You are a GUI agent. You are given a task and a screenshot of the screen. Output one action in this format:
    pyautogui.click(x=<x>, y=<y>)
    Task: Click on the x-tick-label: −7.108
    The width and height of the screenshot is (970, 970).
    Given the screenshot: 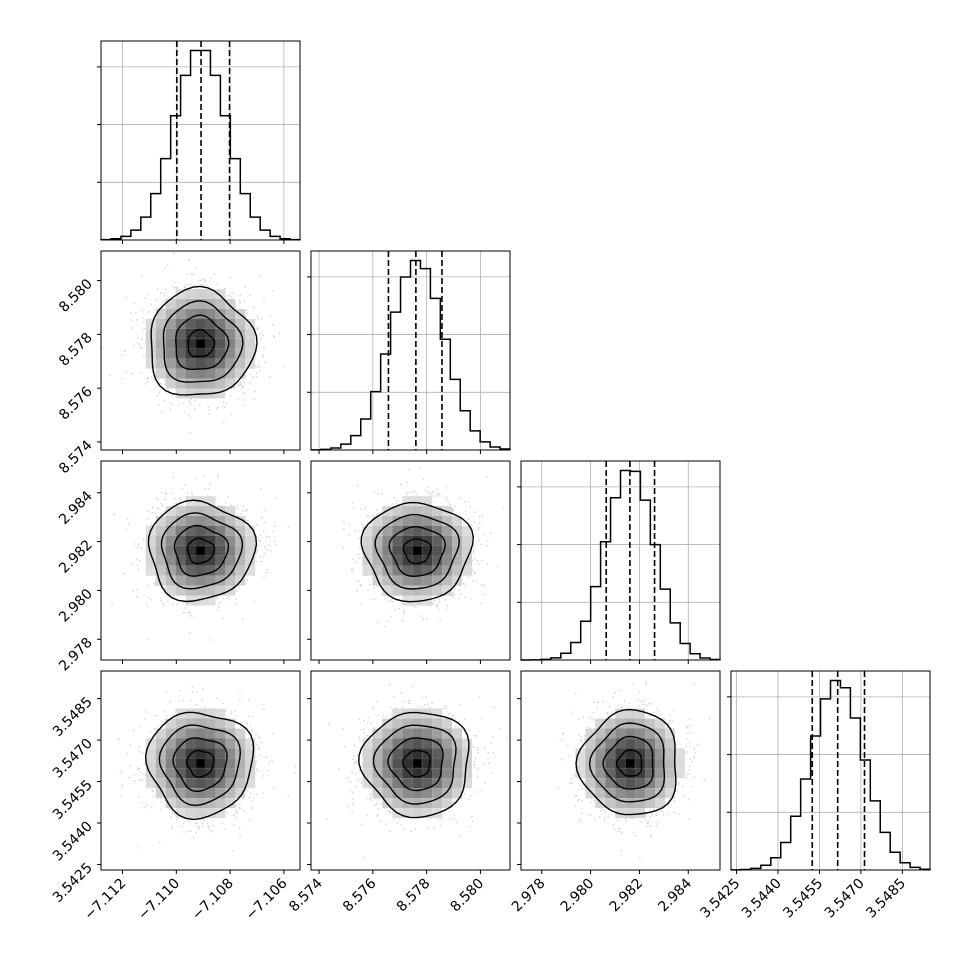 What is the action you would take?
    pyautogui.click(x=213, y=900)
    